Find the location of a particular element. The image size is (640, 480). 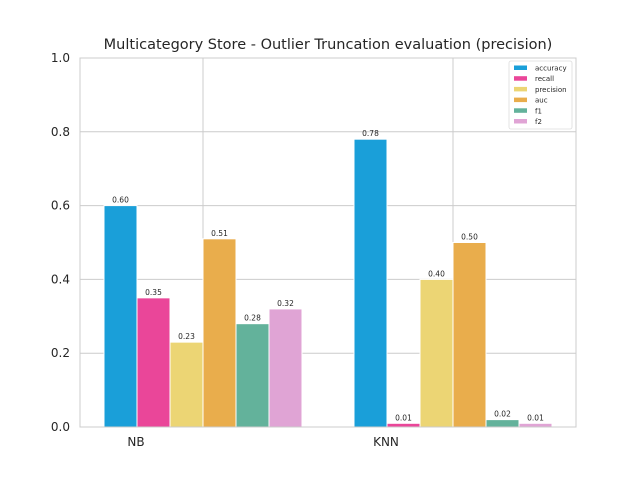

y-tick-label: 0.0 is located at coordinates (60, 427).